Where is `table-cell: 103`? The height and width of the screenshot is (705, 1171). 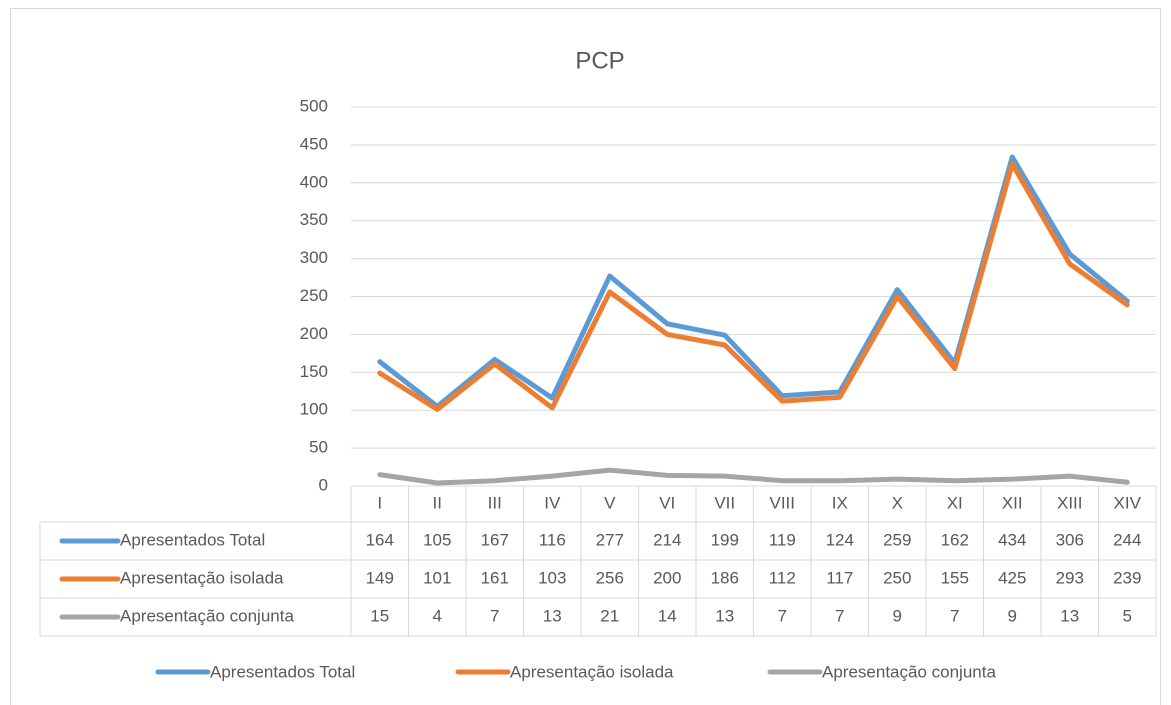 table-cell: 103 is located at coordinates (552, 577).